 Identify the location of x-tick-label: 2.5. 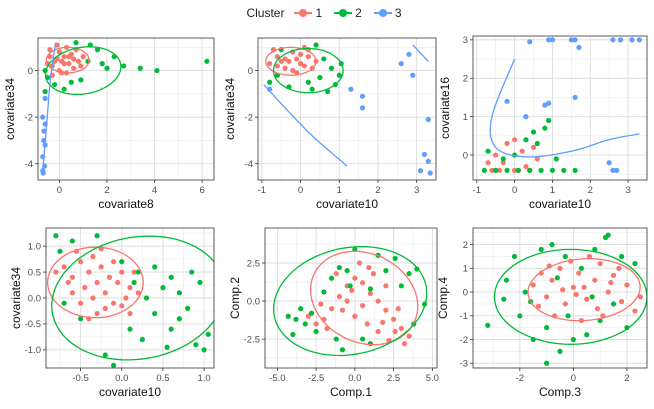
(393, 378).